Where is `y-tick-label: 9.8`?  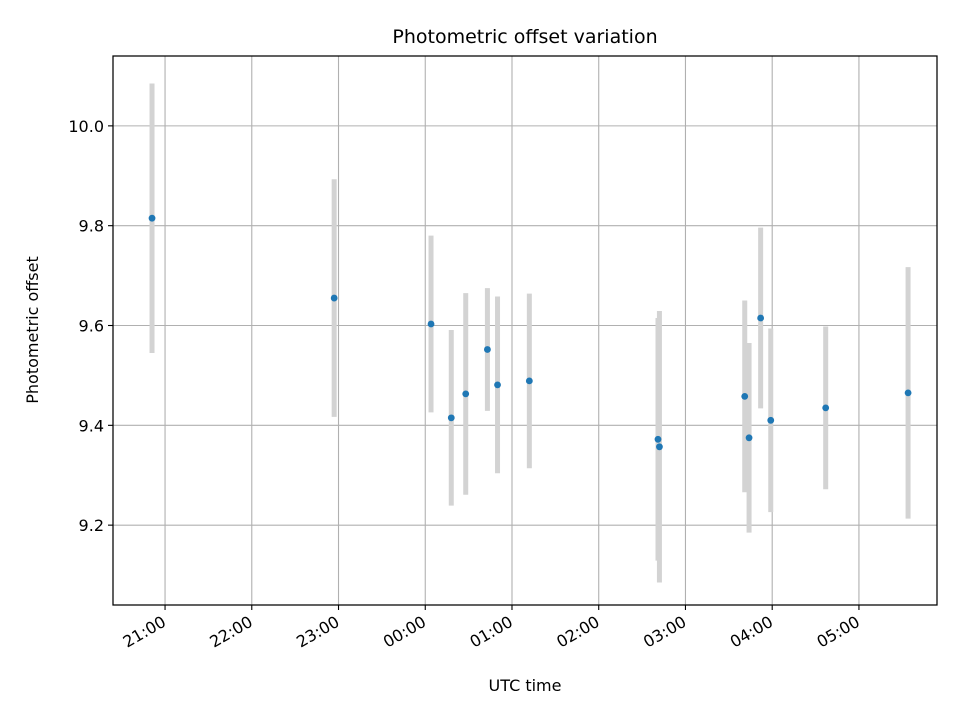 y-tick-label: 9.8 is located at coordinates (91, 226).